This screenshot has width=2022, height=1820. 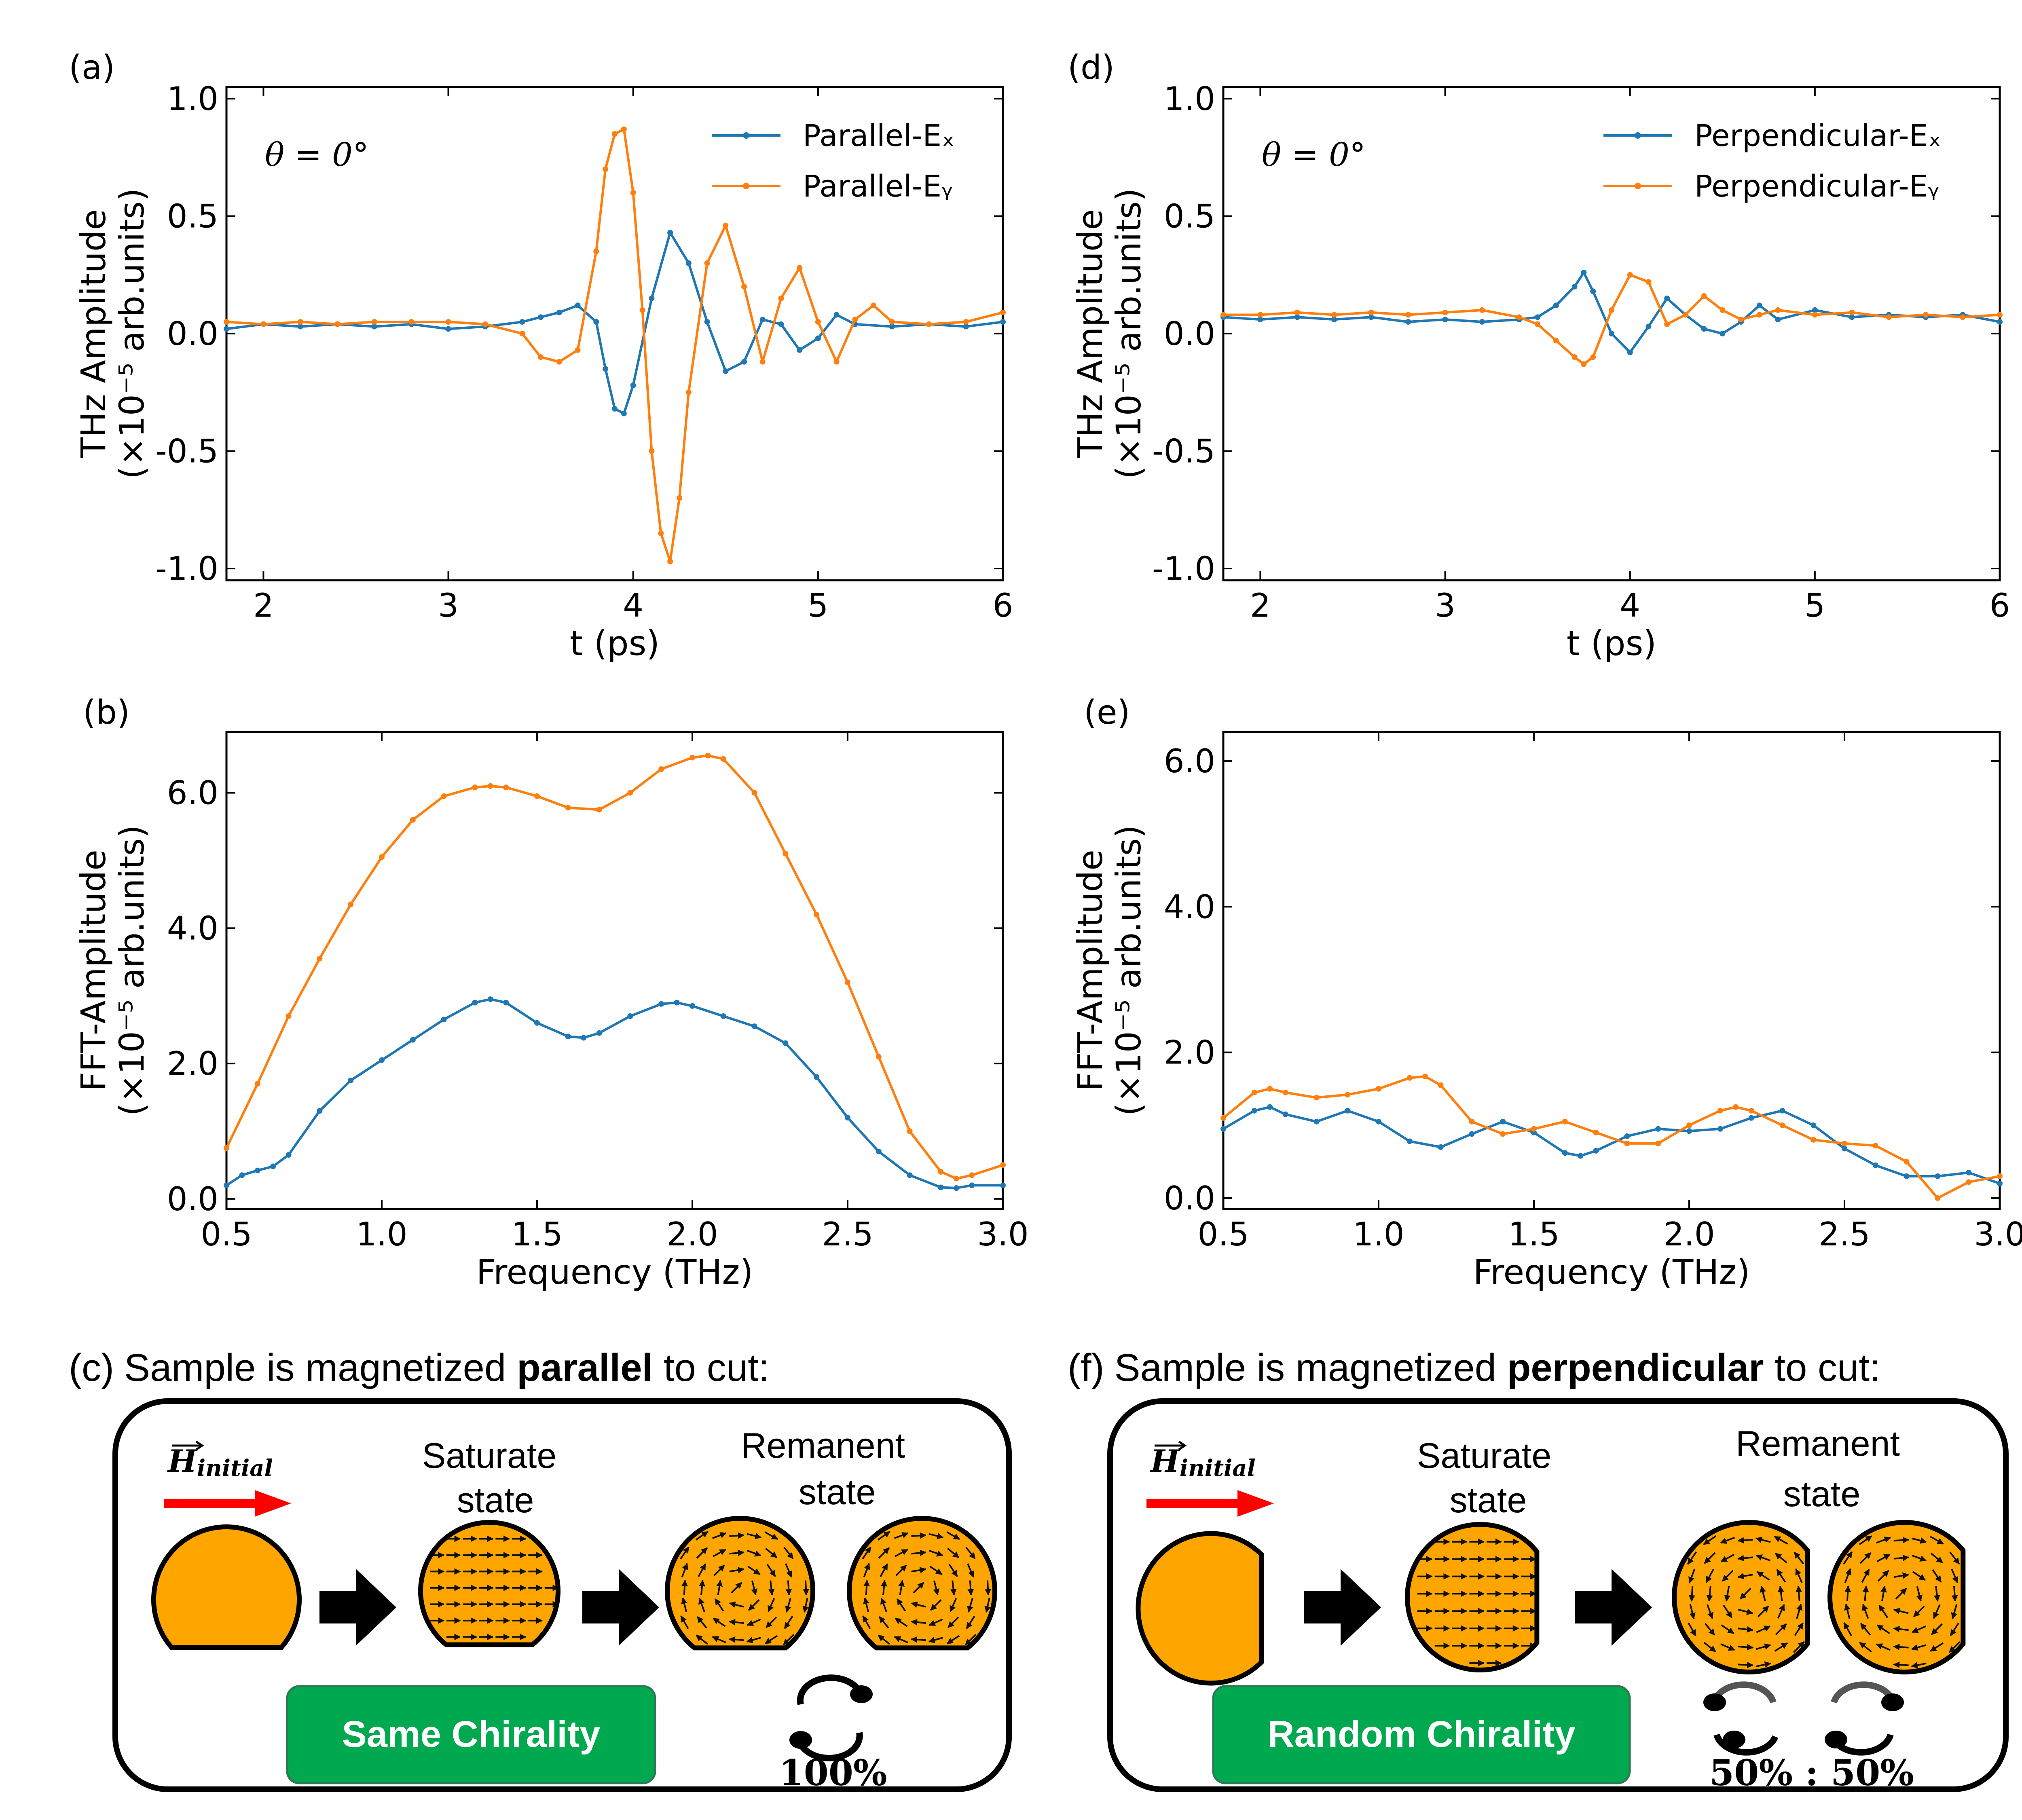 What do you see at coordinates (1741, 1597) in the screenshot?
I see `disk-outline` at bounding box center [1741, 1597].